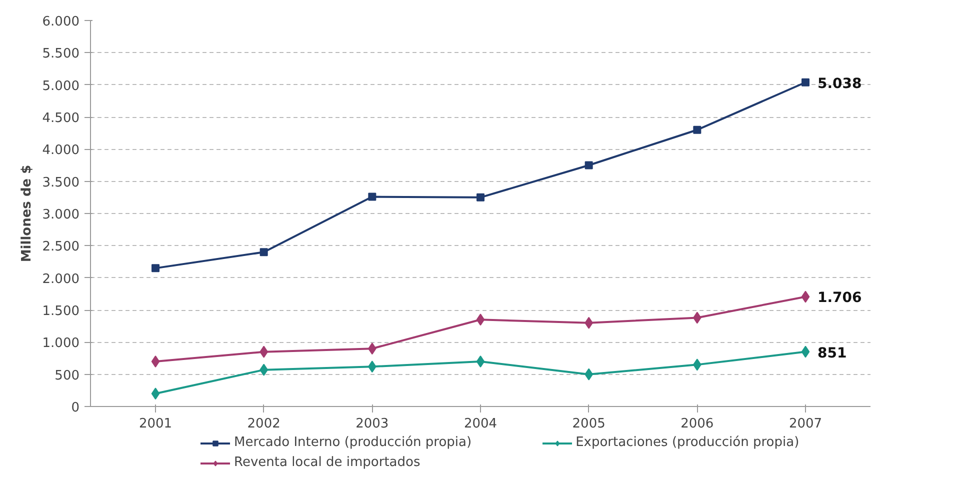 The height and width of the screenshot is (500, 961). What do you see at coordinates (263, 424) in the screenshot?
I see `x-tick-label: 2002` at bounding box center [263, 424].